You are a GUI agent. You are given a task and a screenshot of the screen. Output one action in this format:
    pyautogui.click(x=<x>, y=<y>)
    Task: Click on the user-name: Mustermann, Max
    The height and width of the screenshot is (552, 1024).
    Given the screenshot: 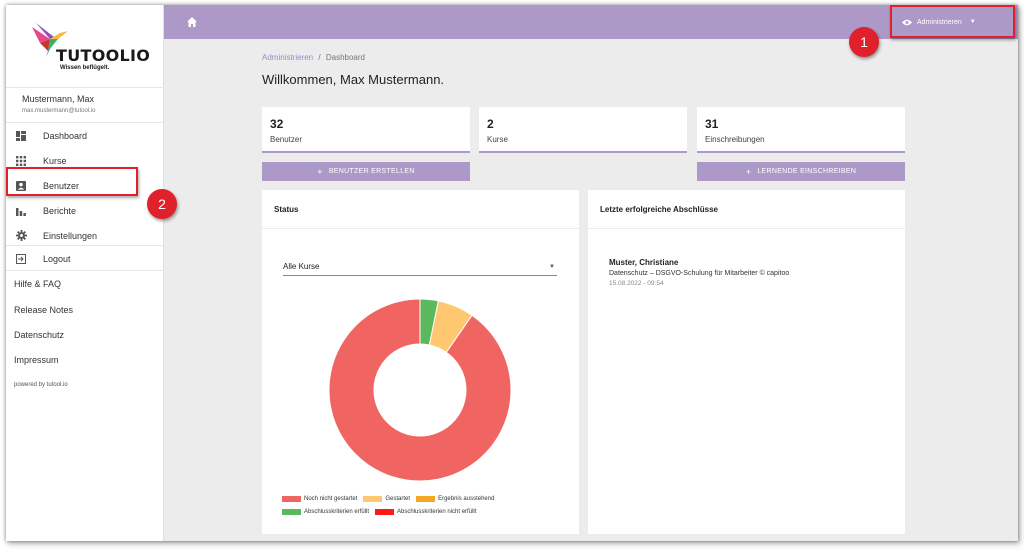 What is the action you would take?
    pyautogui.click(x=58, y=99)
    